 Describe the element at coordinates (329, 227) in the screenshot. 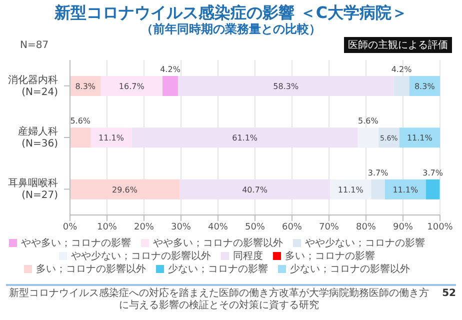

I see `x-tick-label: 70%` at that location.